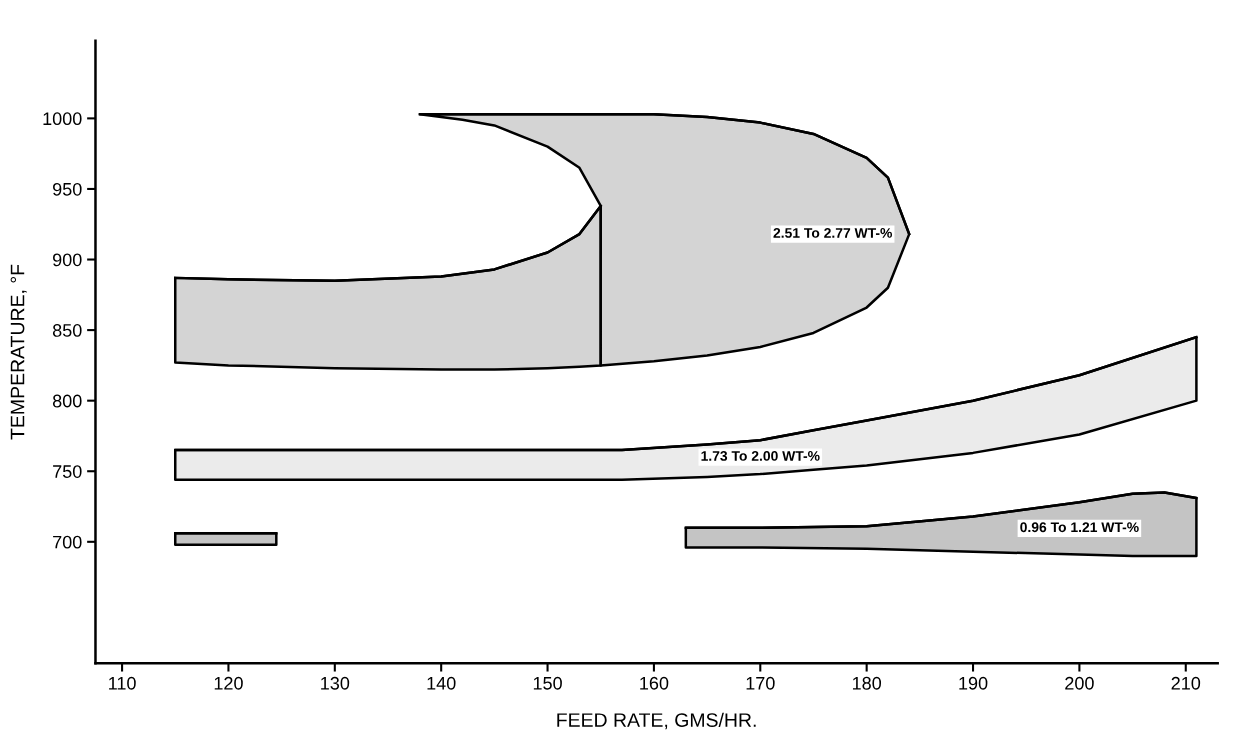  What do you see at coordinates (1079, 527) in the screenshot?
I see `series-label: 0.96 To 1.21 WT-%` at bounding box center [1079, 527].